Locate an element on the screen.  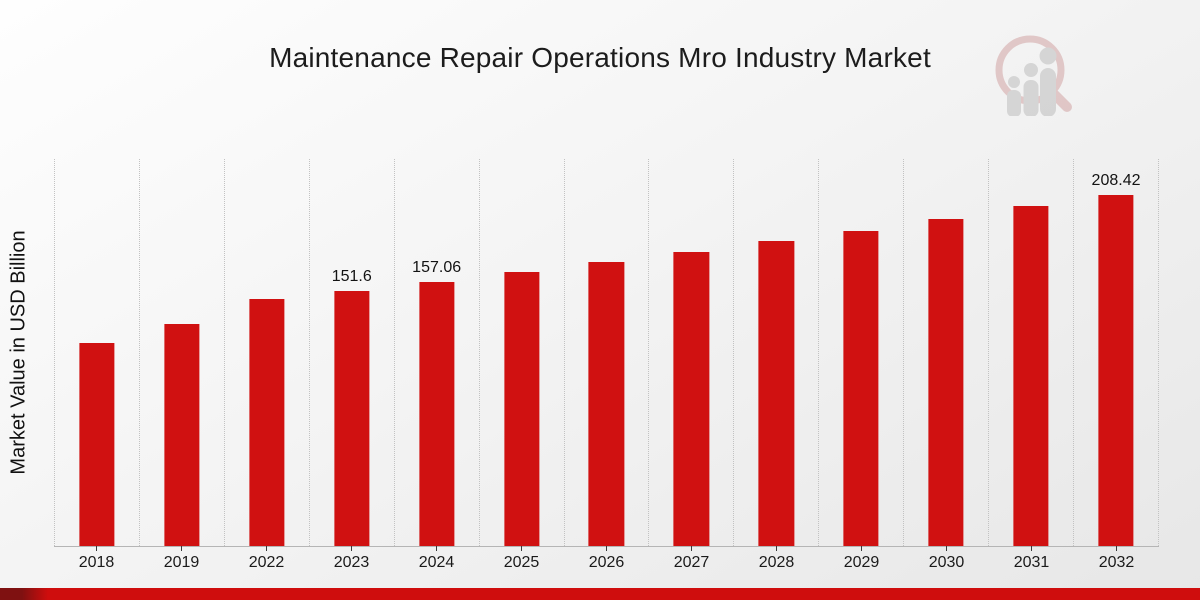
x-axis-label-2018: 2018 is located at coordinates (96, 562).